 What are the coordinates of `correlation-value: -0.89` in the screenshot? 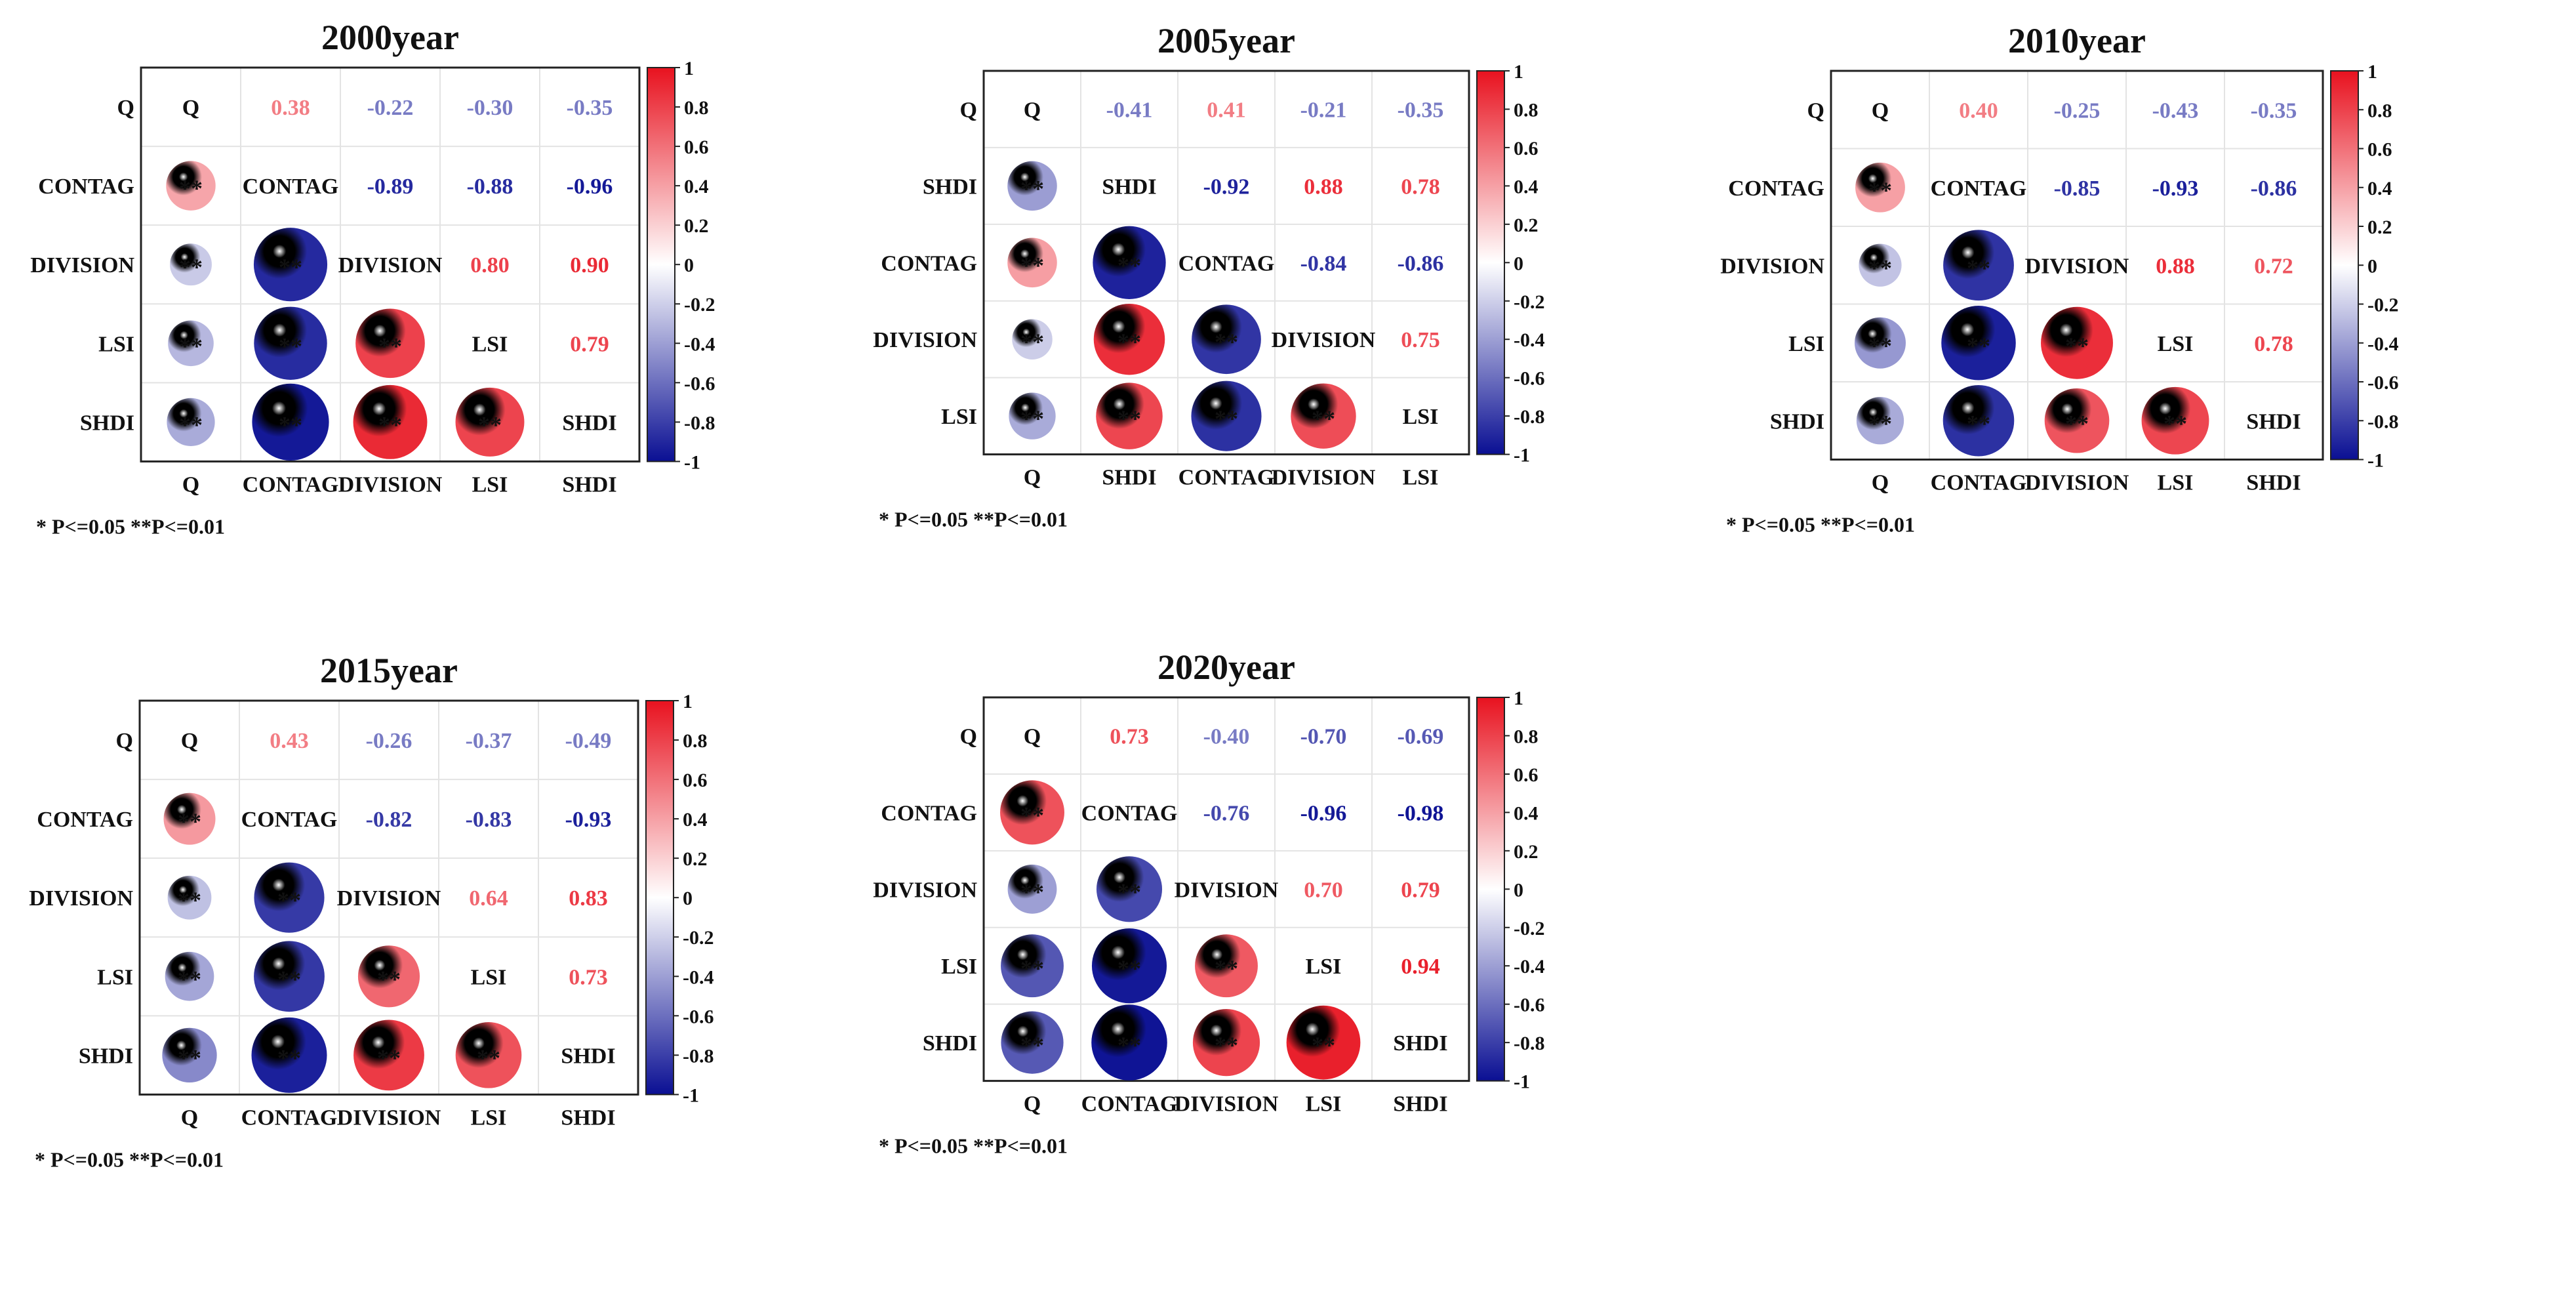 It's located at (390, 187).